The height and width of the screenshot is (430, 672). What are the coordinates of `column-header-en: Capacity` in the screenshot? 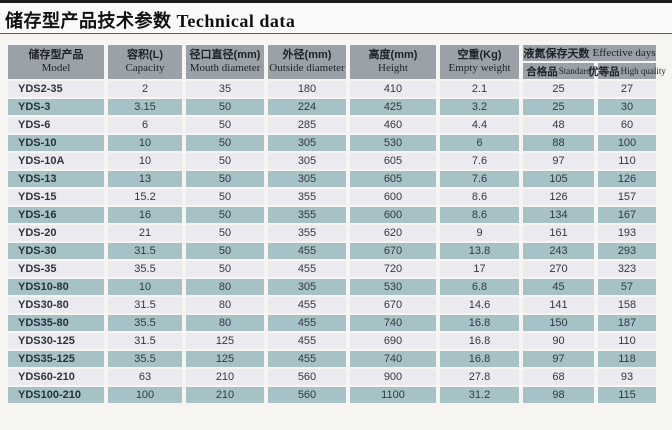 It's located at (145, 68).